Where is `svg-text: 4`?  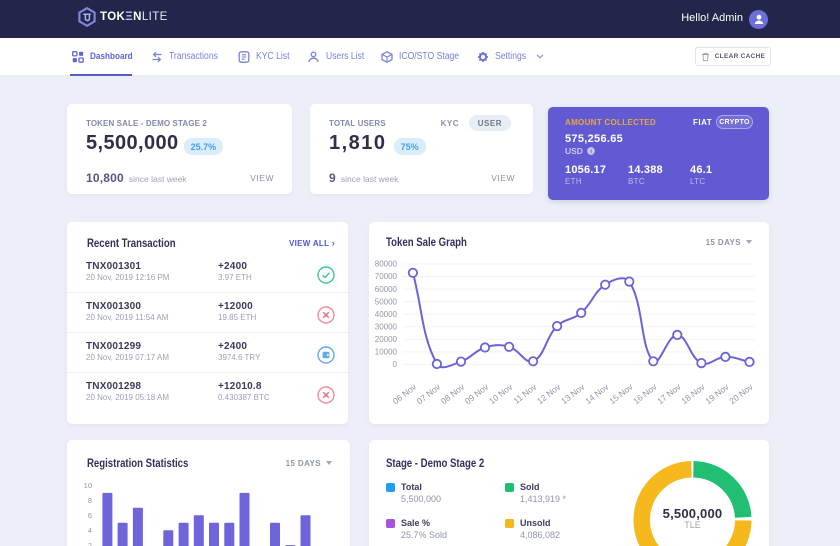 svg-text: 4 is located at coordinates (90, 530).